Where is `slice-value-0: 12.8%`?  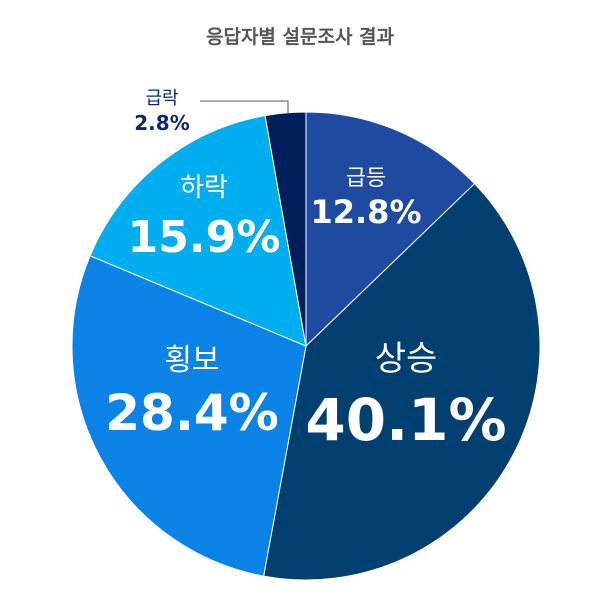 slice-value-0: 12.8% is located at coordinates (365, 212).